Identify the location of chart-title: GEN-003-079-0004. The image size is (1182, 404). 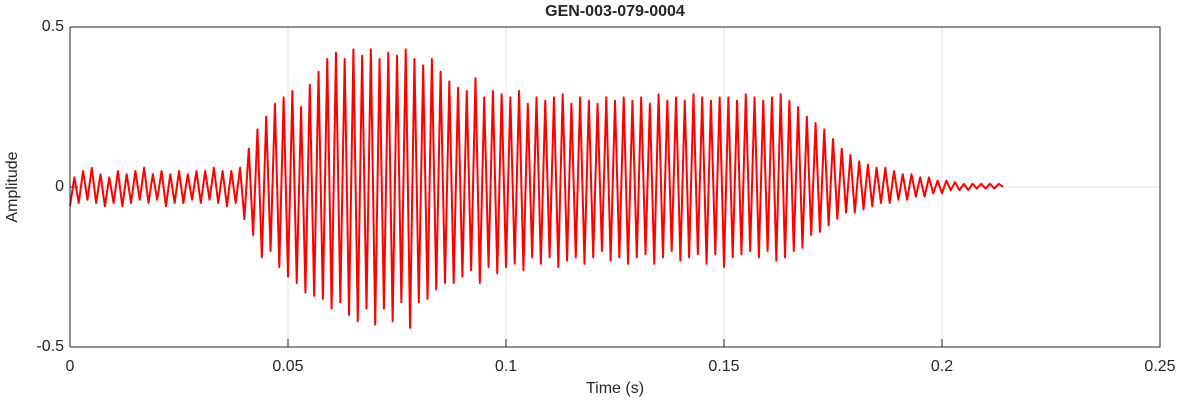
(615, 11).